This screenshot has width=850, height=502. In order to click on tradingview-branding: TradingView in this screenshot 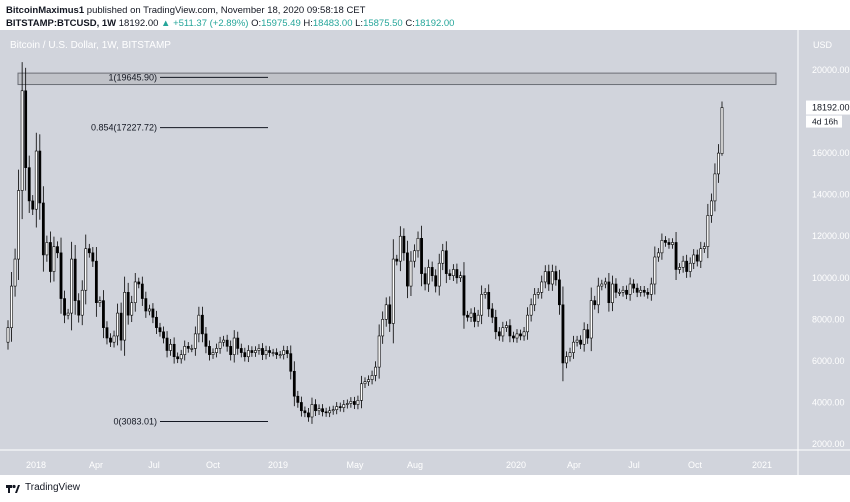, I will do `click(43, 487)`.